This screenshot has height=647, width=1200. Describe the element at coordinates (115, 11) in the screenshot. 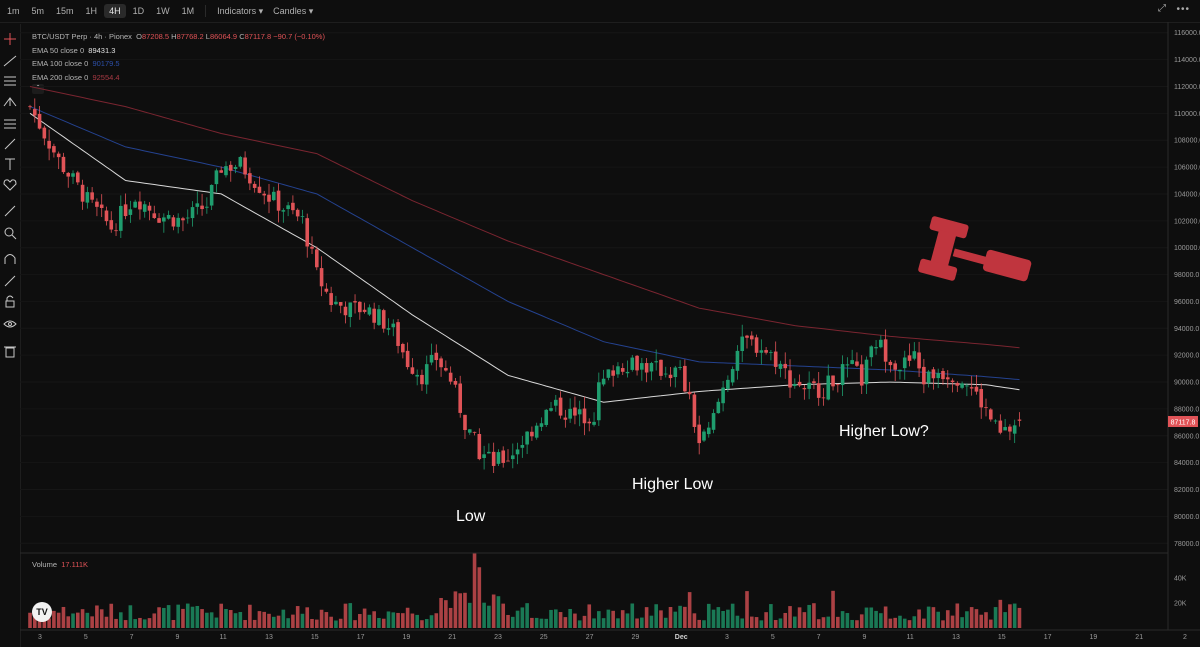

I see `timeframe-4H: 4H` at that location.